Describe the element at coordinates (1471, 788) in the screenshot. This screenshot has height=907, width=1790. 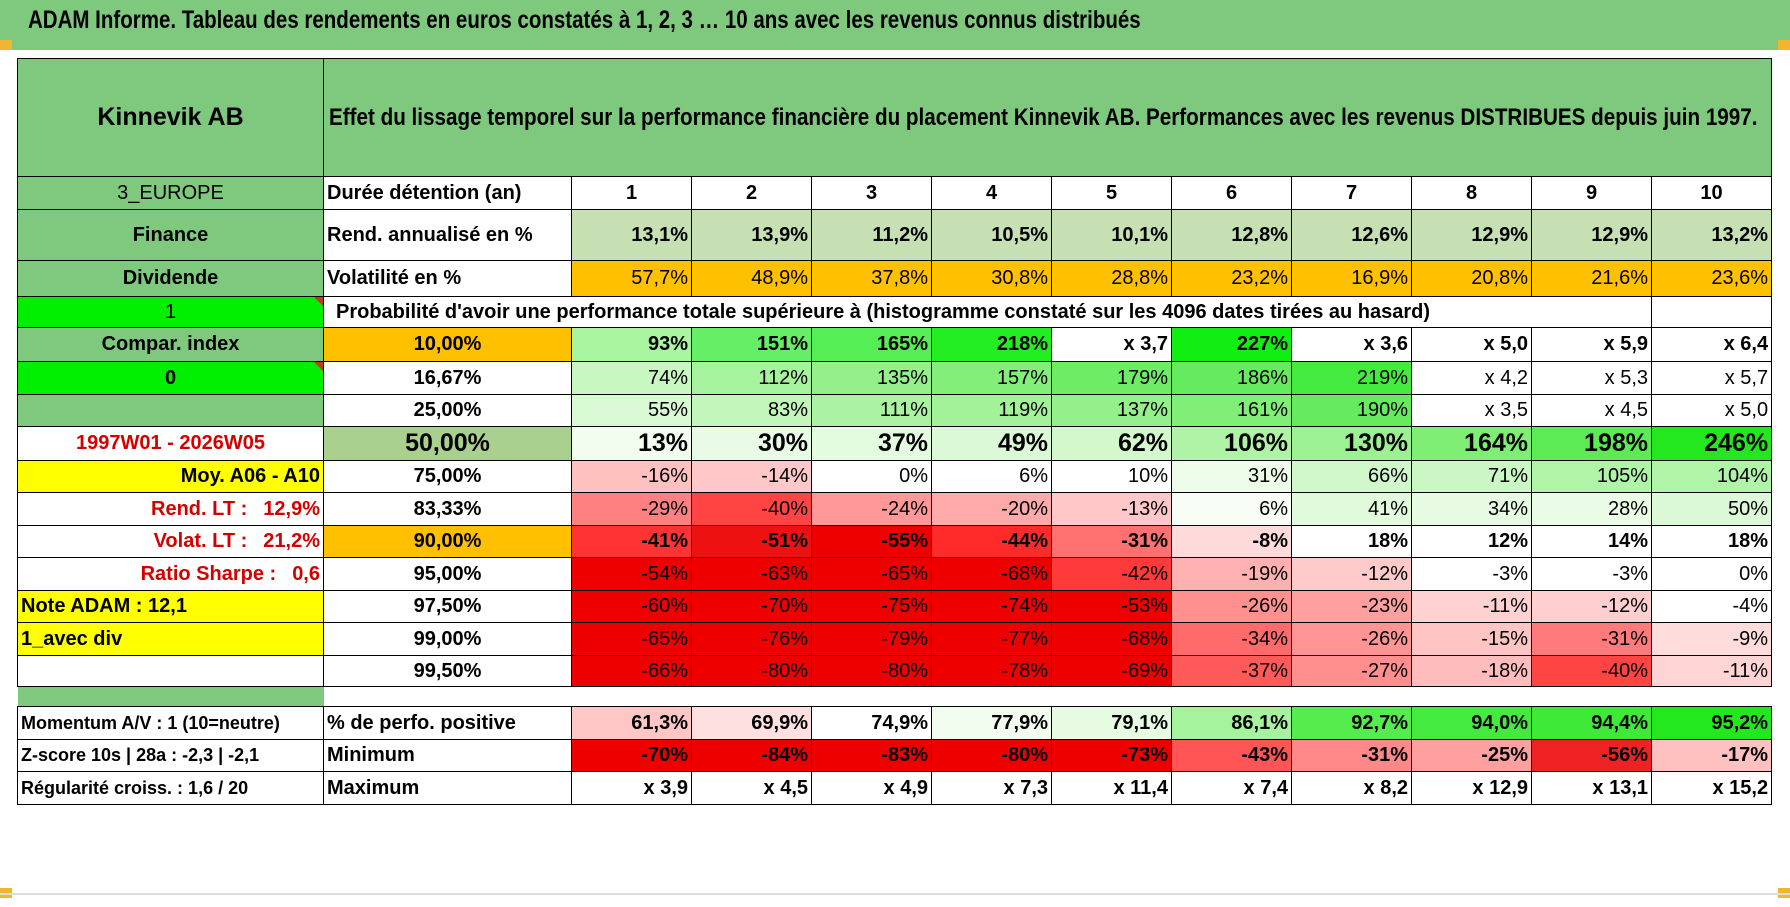
I see `data-cell: x 12,9` at that location.